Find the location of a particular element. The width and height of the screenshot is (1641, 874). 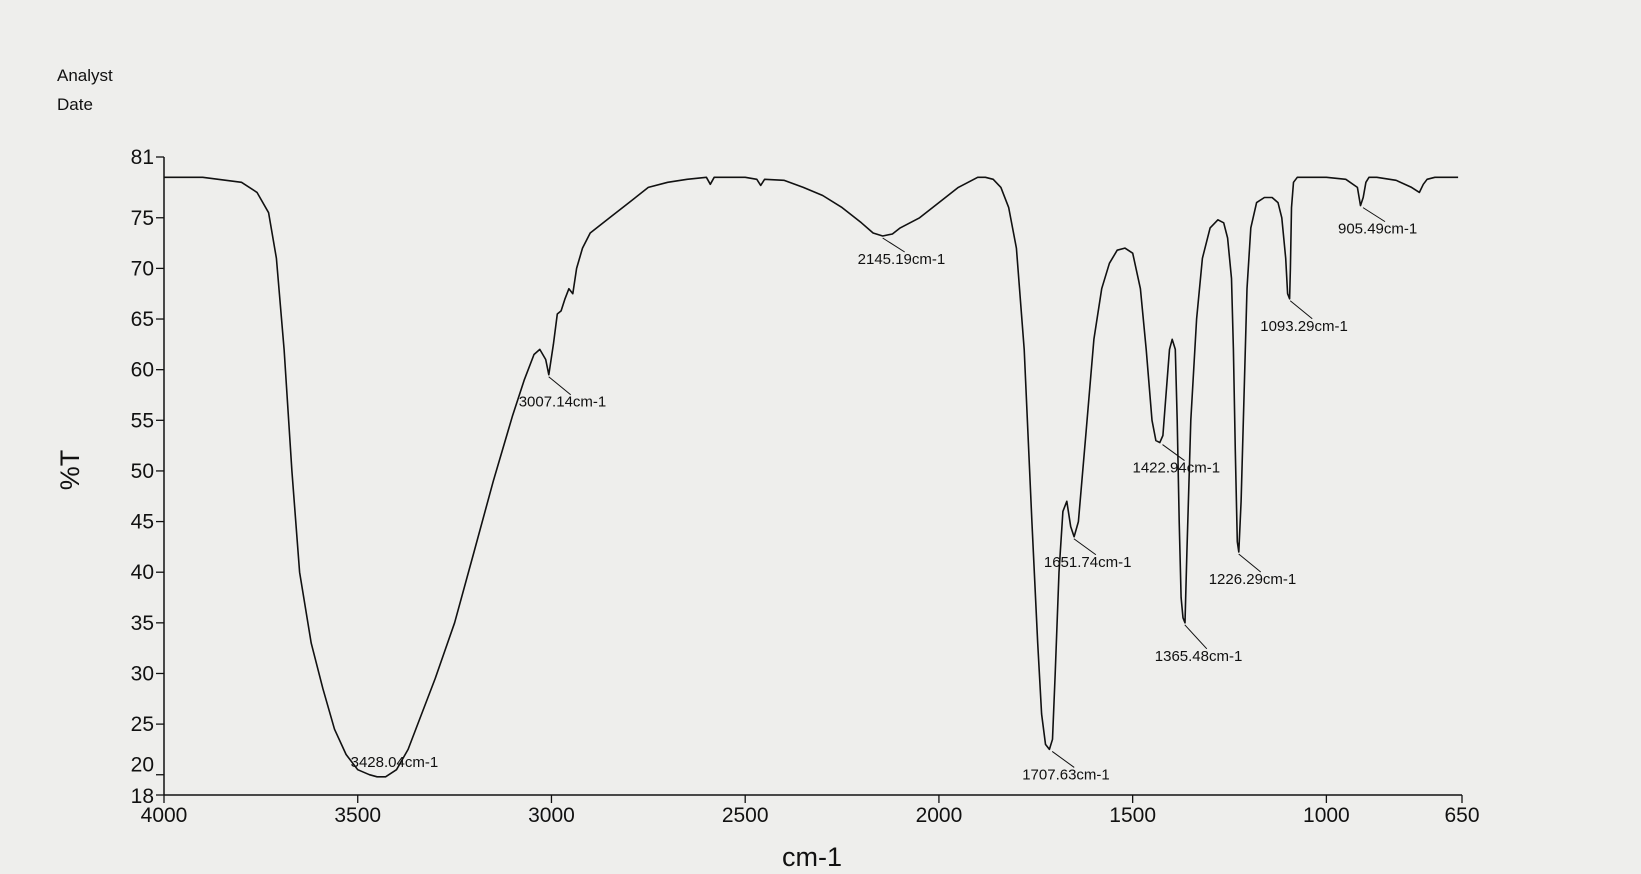

y-tick-label: 45 is located at coordinates (142, 522).